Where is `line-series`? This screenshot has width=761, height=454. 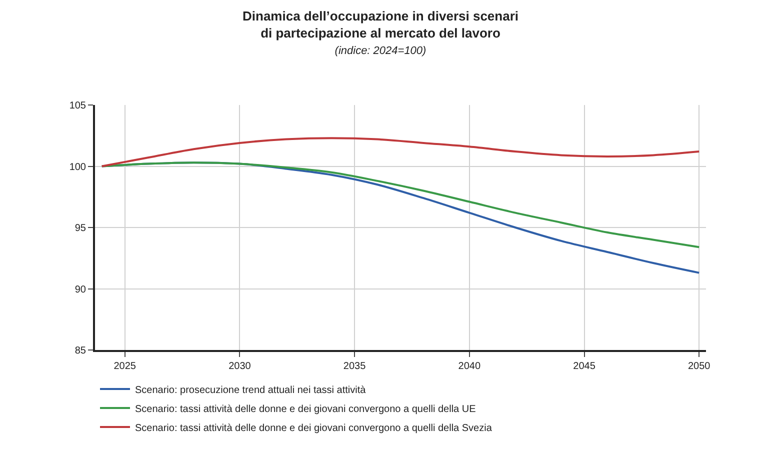 line-series is located at coordinates (400, 152).